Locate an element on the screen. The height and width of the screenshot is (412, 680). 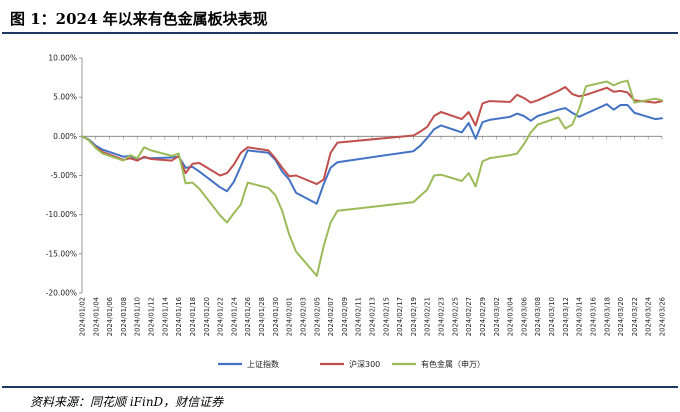
x-tick-label: 2024/03/16 is located at coordinates (593, 316).